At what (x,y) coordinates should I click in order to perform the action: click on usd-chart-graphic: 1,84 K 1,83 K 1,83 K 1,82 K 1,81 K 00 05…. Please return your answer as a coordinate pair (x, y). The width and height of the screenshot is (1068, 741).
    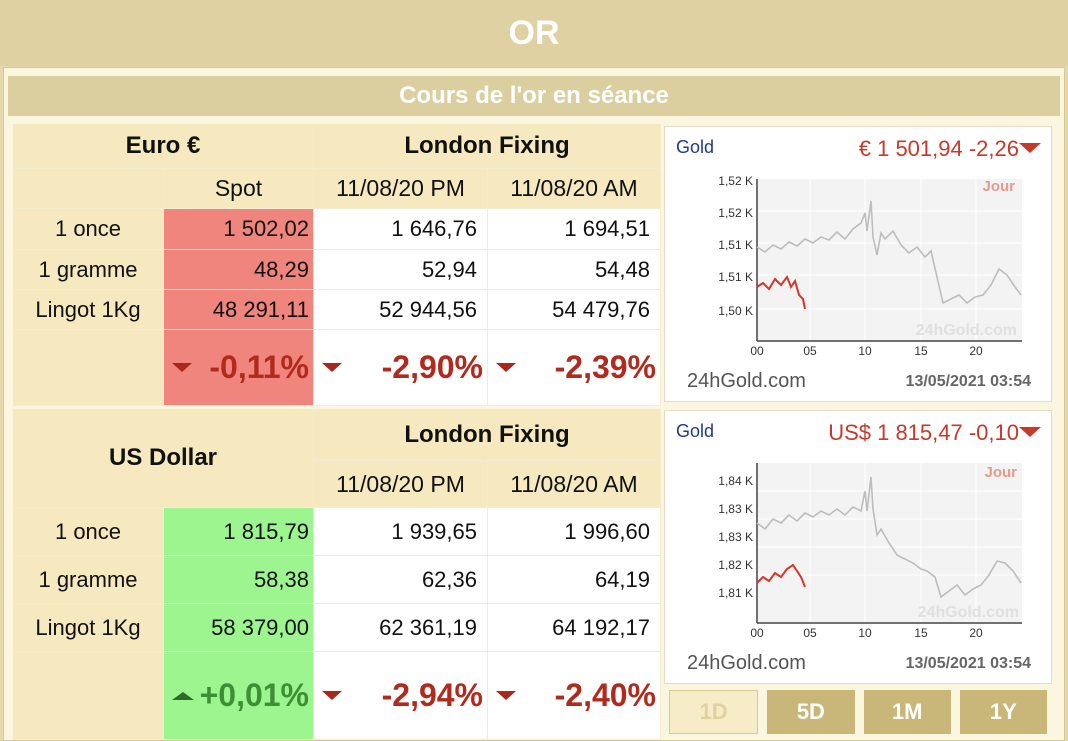
    Looking at the image, I should click on (870, 551).